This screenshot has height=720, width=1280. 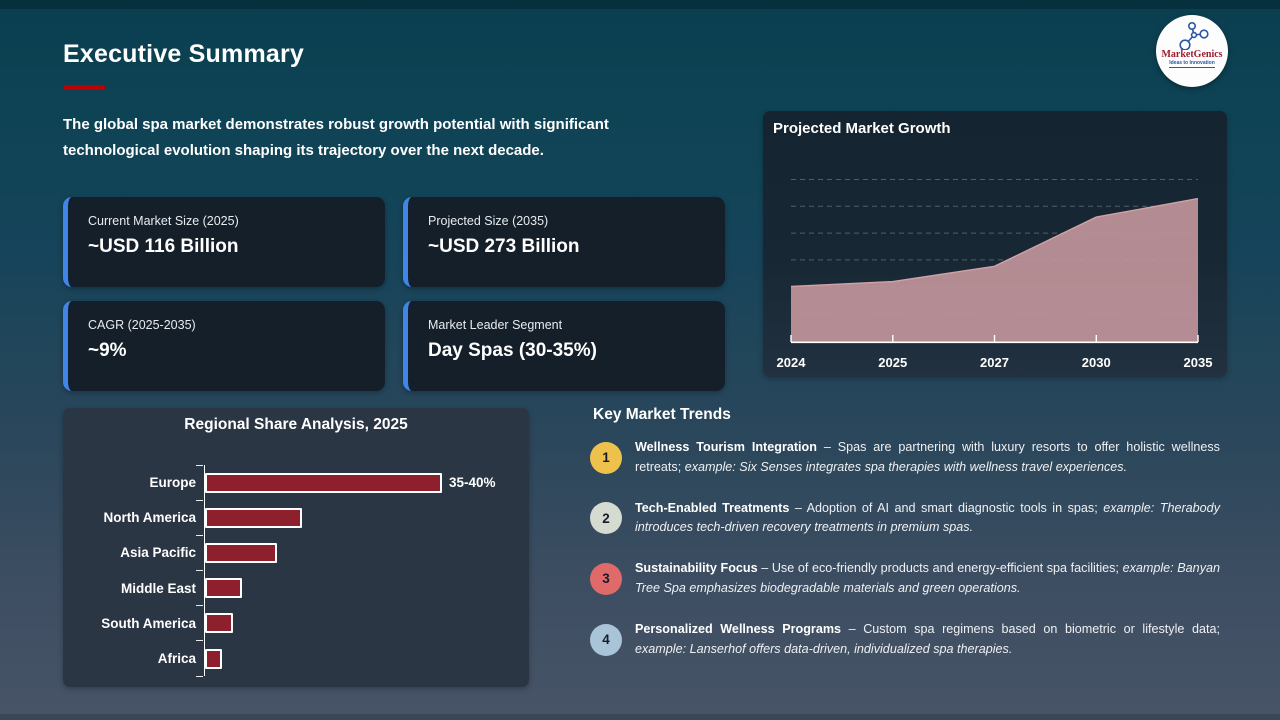 I want to click on stat-value: ~USD 273 Billion, so click(x=504, y=246).